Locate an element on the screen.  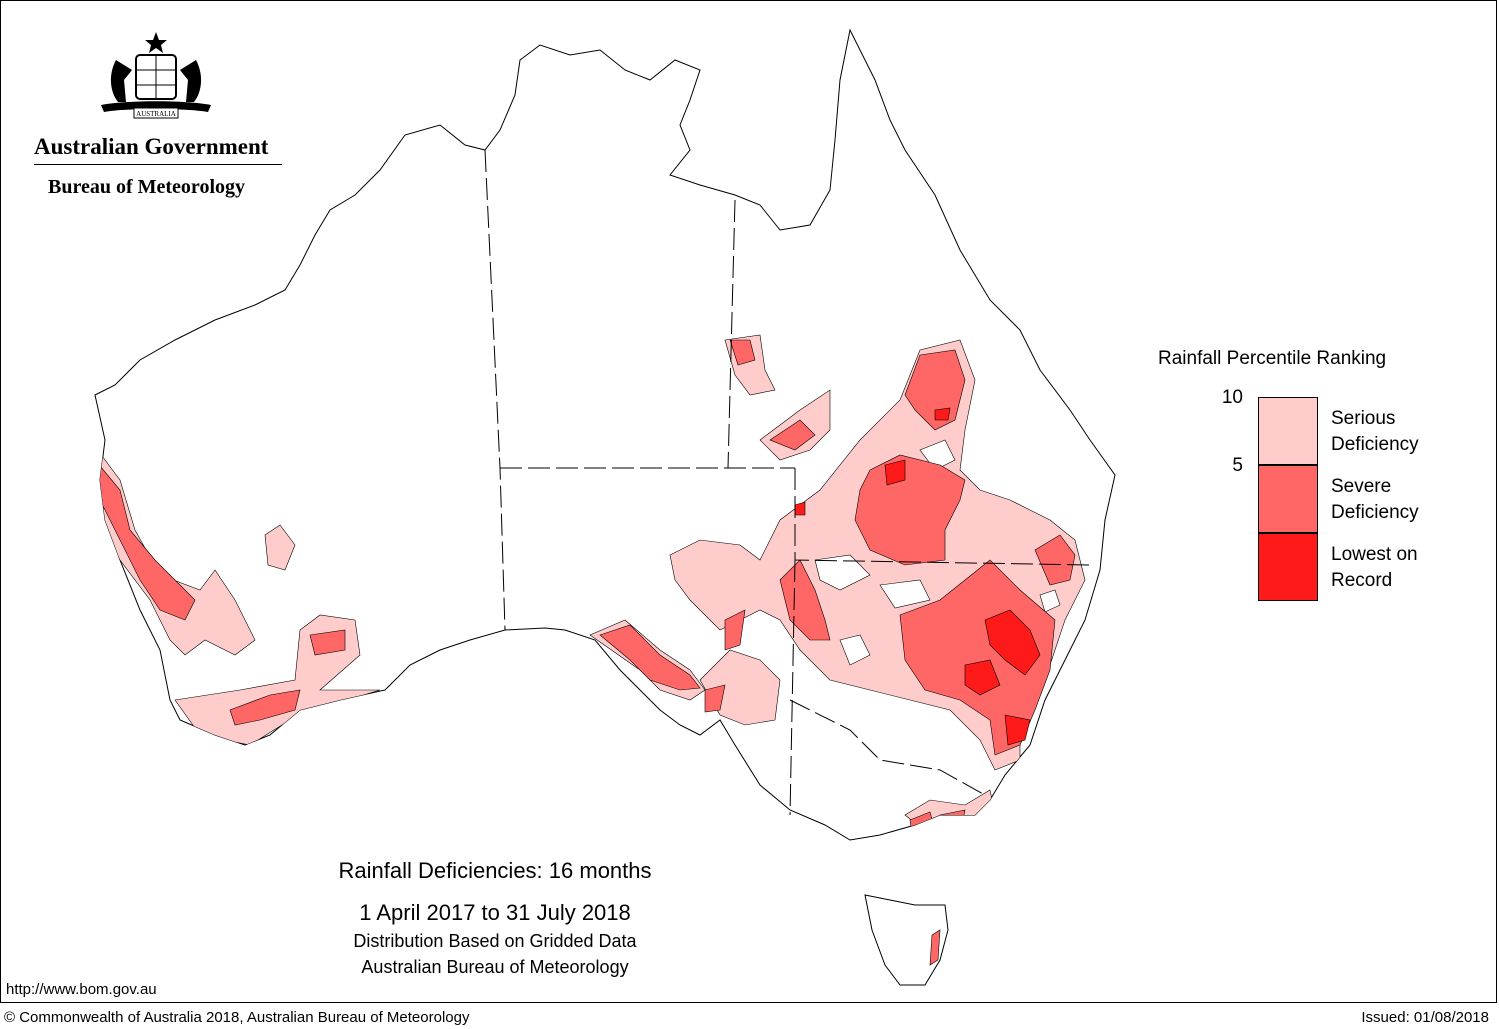
heading-divider is located at coordinates (158, 164).